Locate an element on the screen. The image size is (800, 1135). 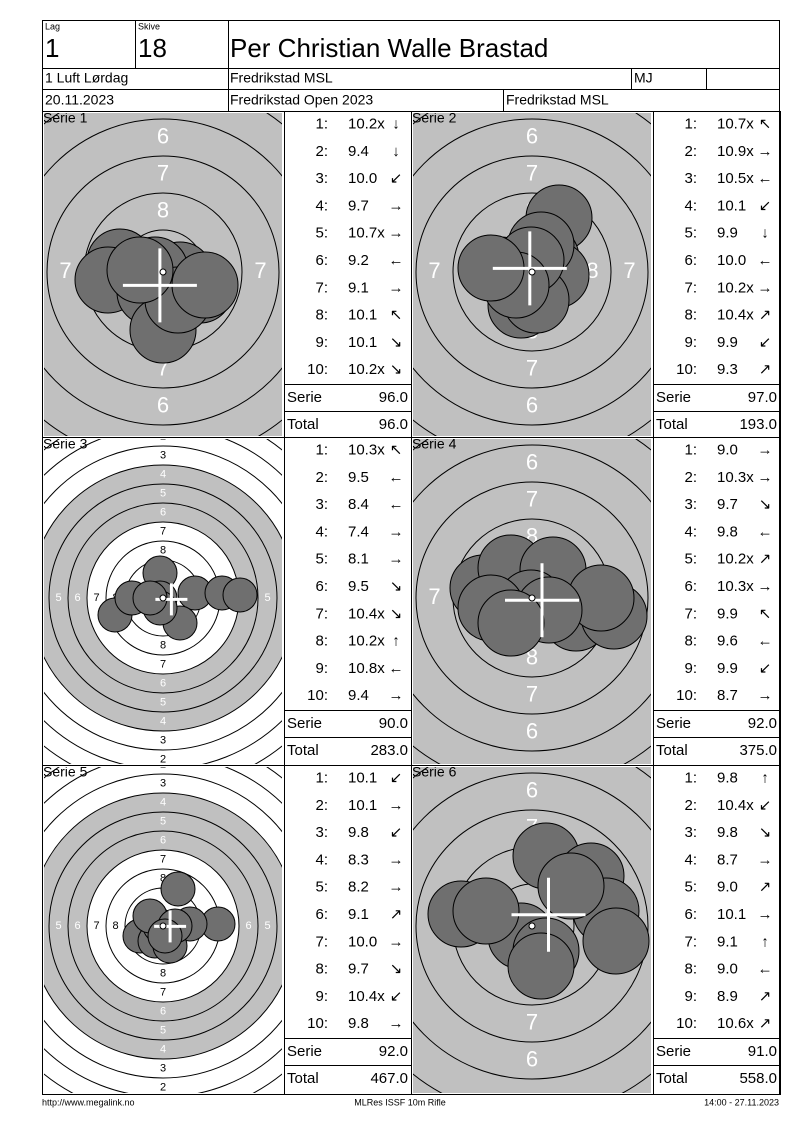
series-title: Serie 3 is located at coordinates (65, 444).